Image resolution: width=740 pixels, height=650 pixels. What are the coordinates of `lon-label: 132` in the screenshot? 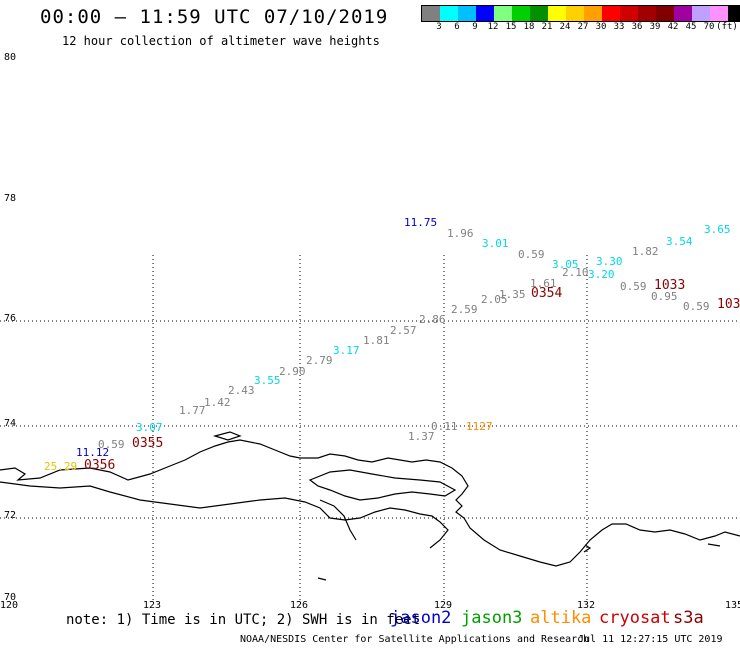 It's located at (586, 605).